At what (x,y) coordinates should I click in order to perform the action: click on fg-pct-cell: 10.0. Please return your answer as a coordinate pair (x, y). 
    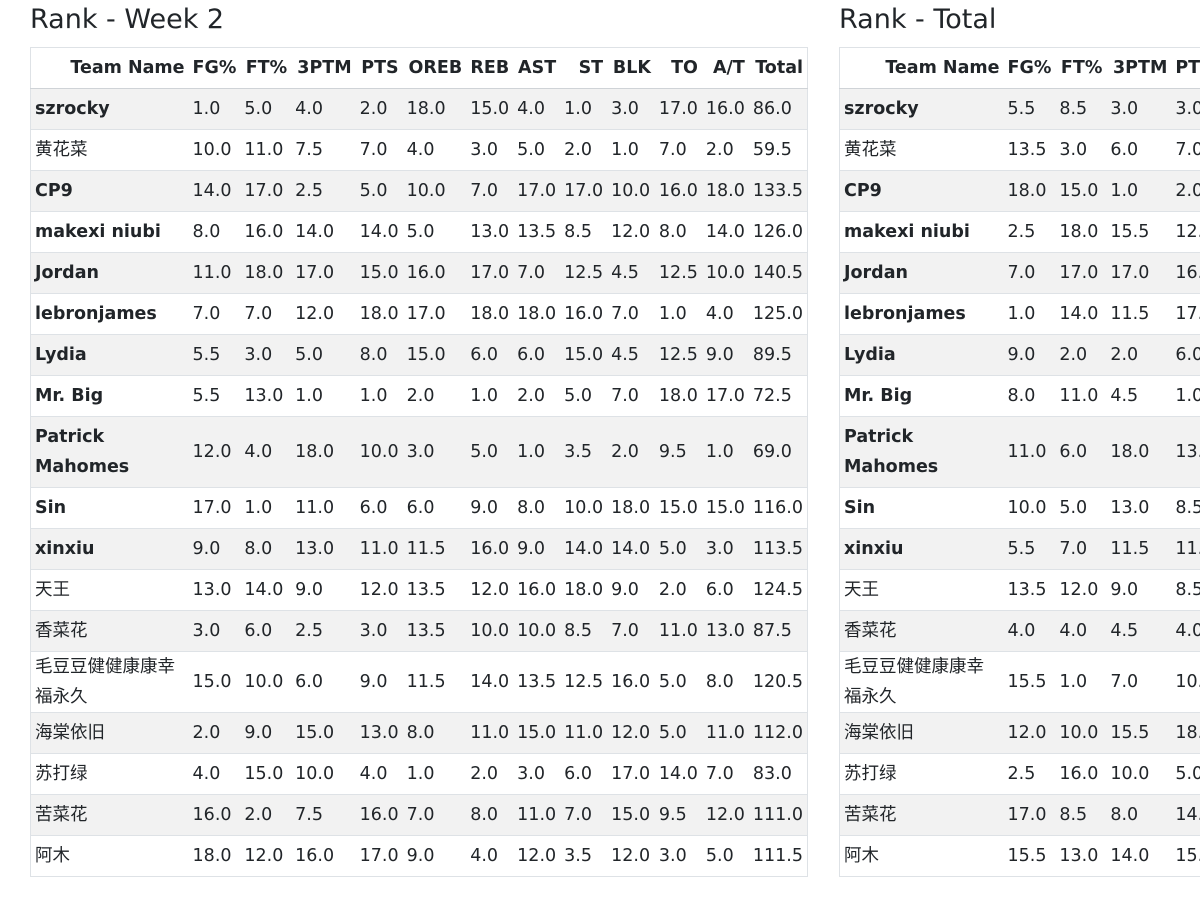
    Looking at the image, I should click on (1029, 508).